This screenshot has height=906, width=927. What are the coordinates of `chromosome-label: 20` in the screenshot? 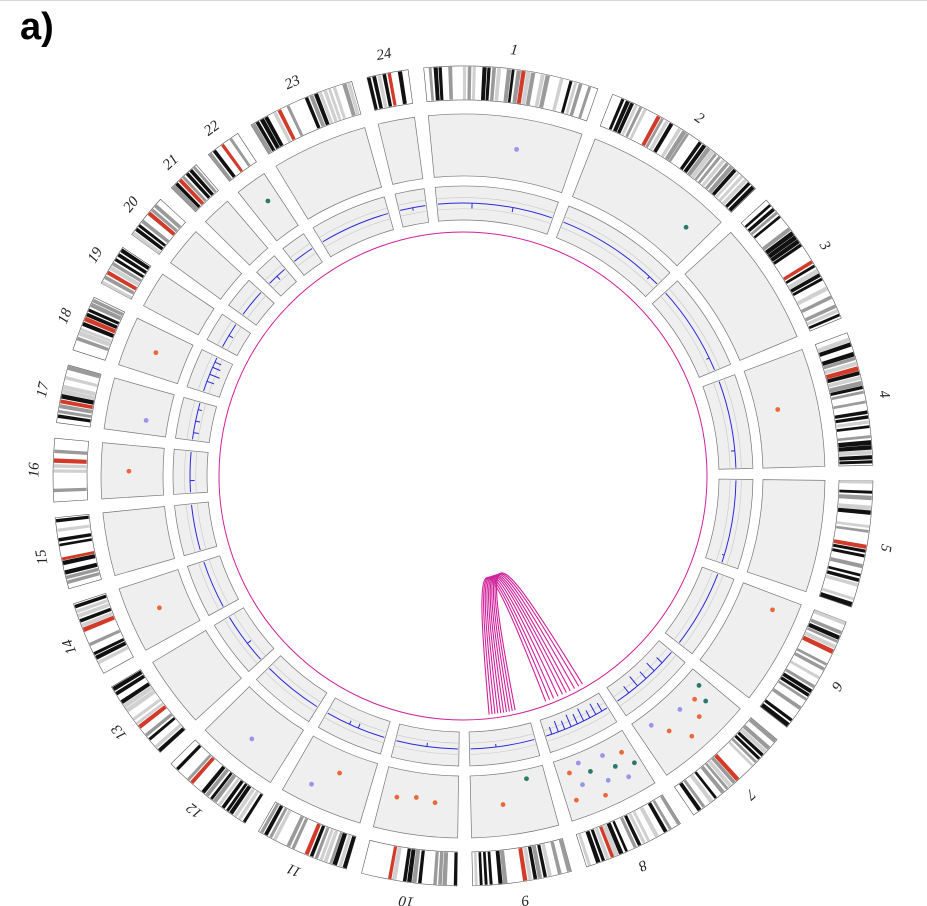 It's located at (131, 204).